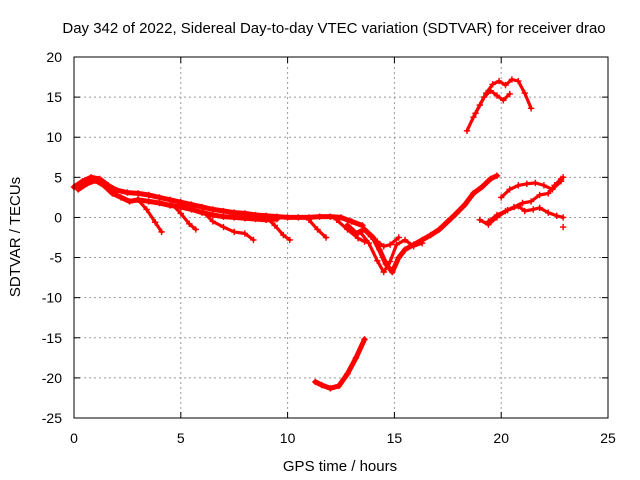 This screenshot has height=480, width=640. What do you see at coordinates (52, 338) in the screenshot?
I see `y-tick-label: -15` at bounding box center [52, 338].